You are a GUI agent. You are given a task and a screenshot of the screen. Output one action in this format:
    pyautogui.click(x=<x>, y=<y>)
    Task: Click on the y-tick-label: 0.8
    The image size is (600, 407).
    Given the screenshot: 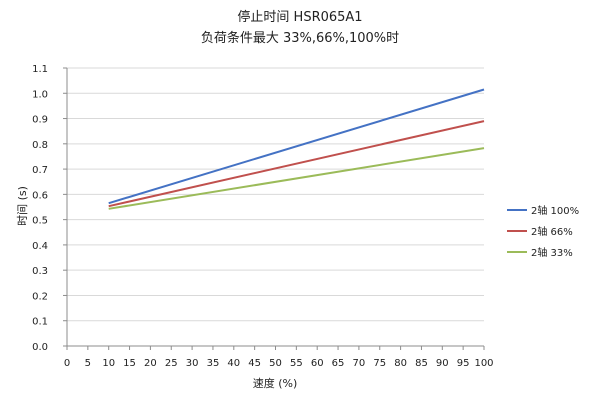 What is the action you would take?
    pyautogui.click(x=40, y=145)
    